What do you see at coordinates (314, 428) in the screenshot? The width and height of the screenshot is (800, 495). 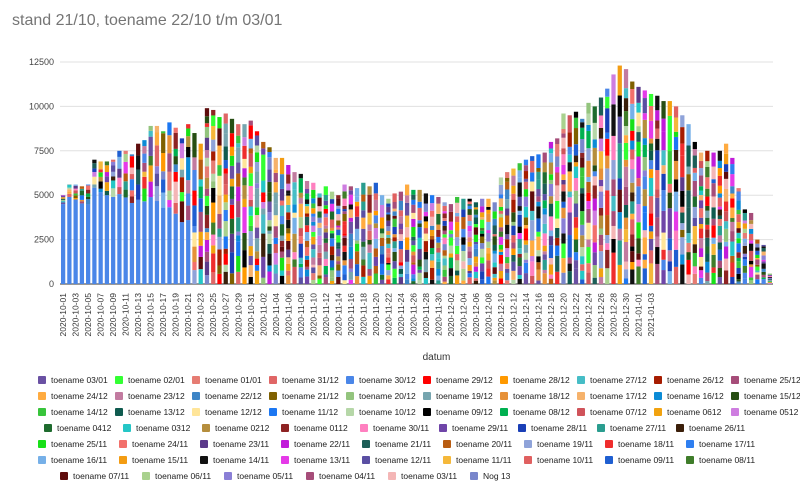 I see `legend-item: toename 0112` at bounding box center [314, 428].